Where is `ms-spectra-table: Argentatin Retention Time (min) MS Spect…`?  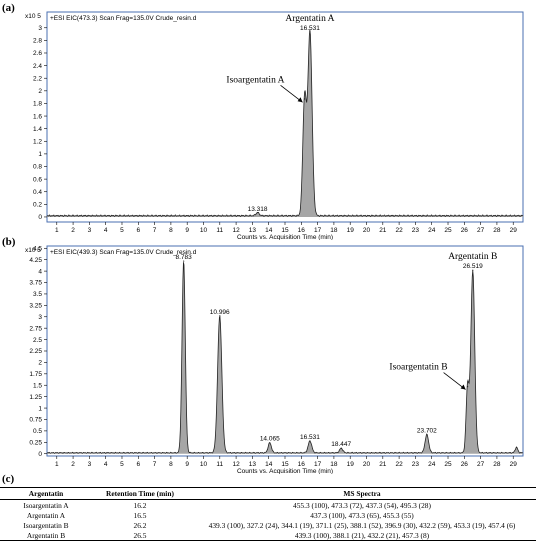
ms-spectra-table: Argentatin Retention Time (min) MS Spect… is located at coordinates (268, 514).